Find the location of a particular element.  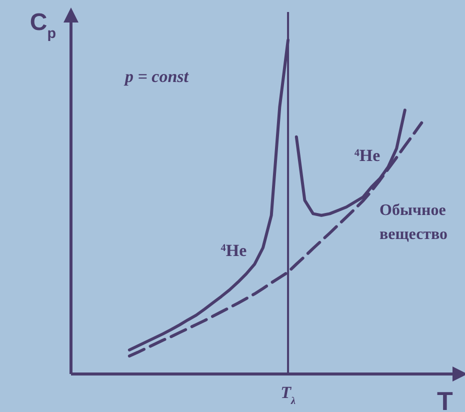

x-axis-title: T is located at coordinates (445, 399).